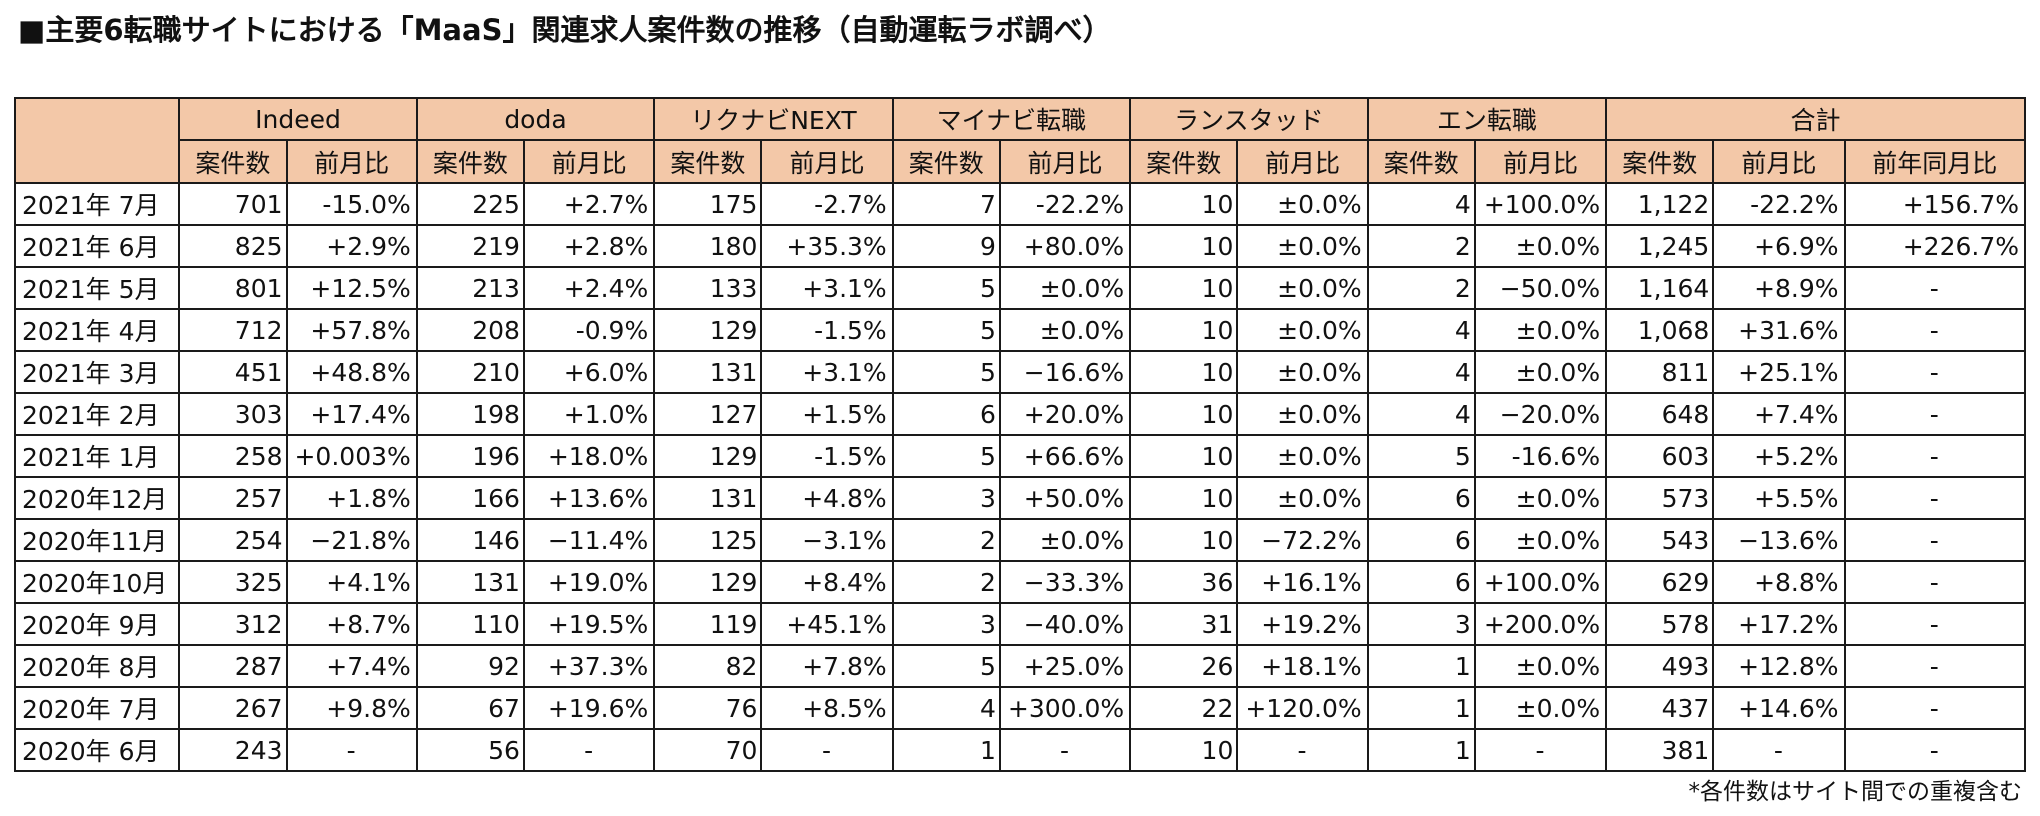  I want to click on count-cell: 254, so click(233, 540).